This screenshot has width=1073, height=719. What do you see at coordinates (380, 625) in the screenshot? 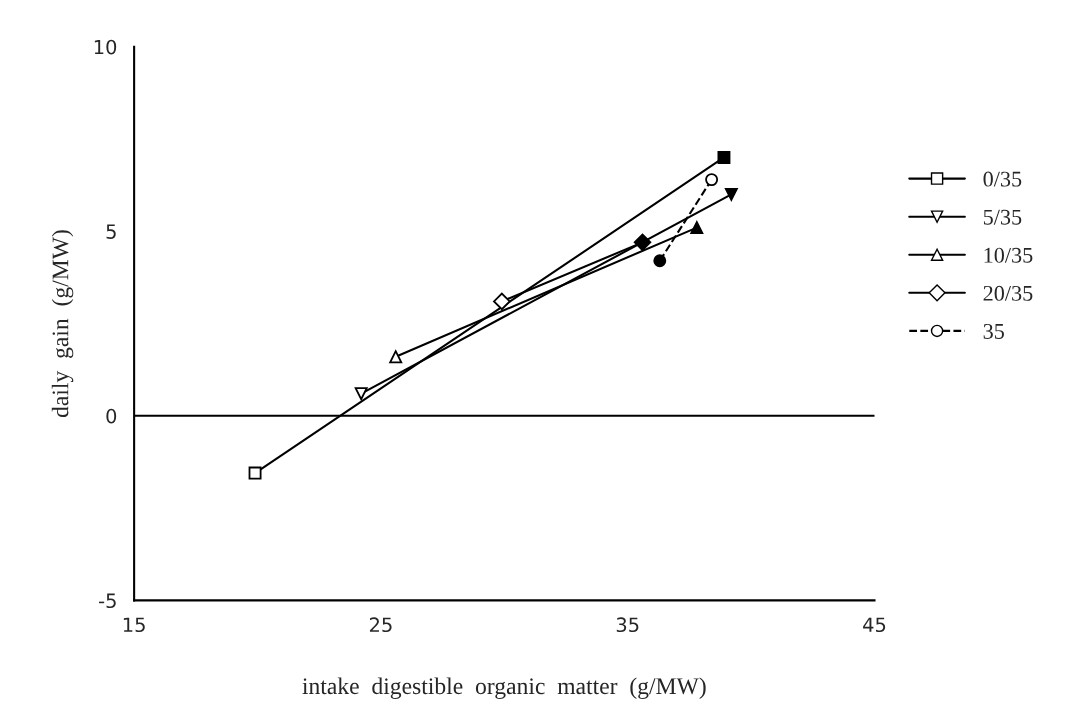
I see `x-tick-label: 25` at bounding box center [380, 625].